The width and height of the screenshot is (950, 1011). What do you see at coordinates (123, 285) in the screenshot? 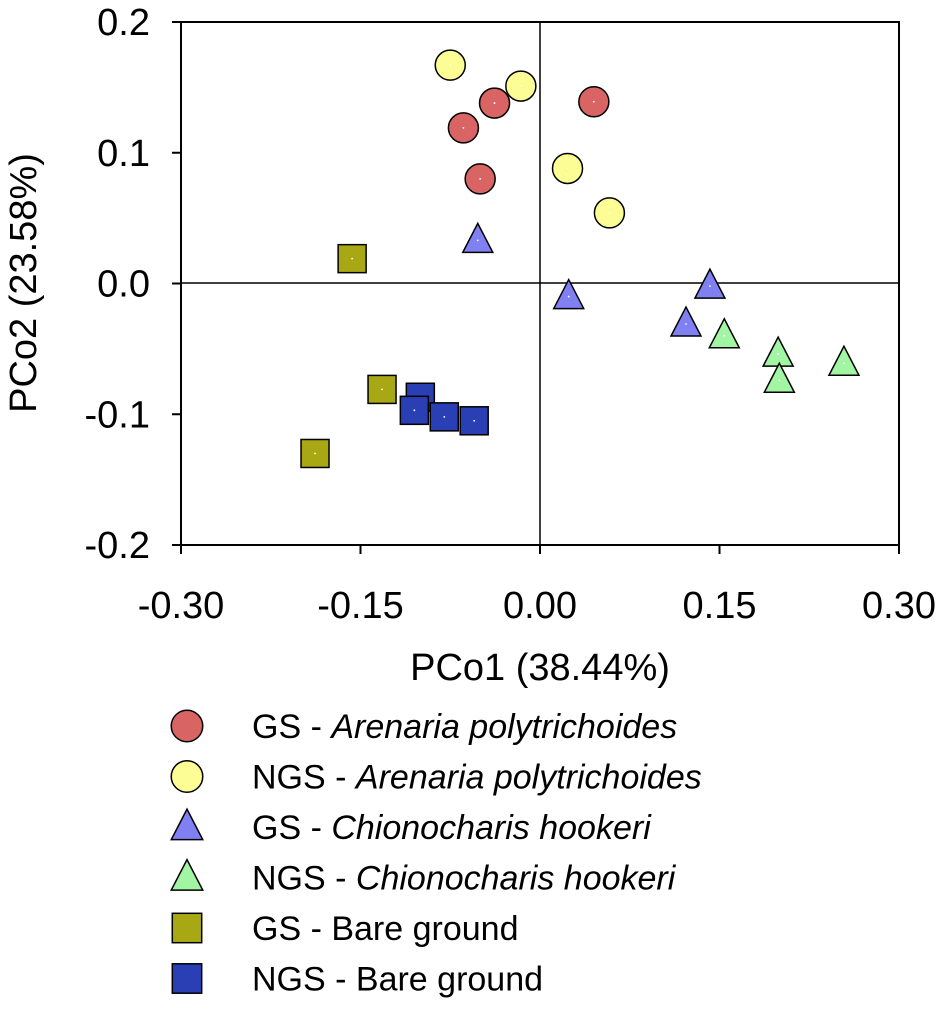
I see `y-tick-label: 0.0` at bounding box center [123, 285].